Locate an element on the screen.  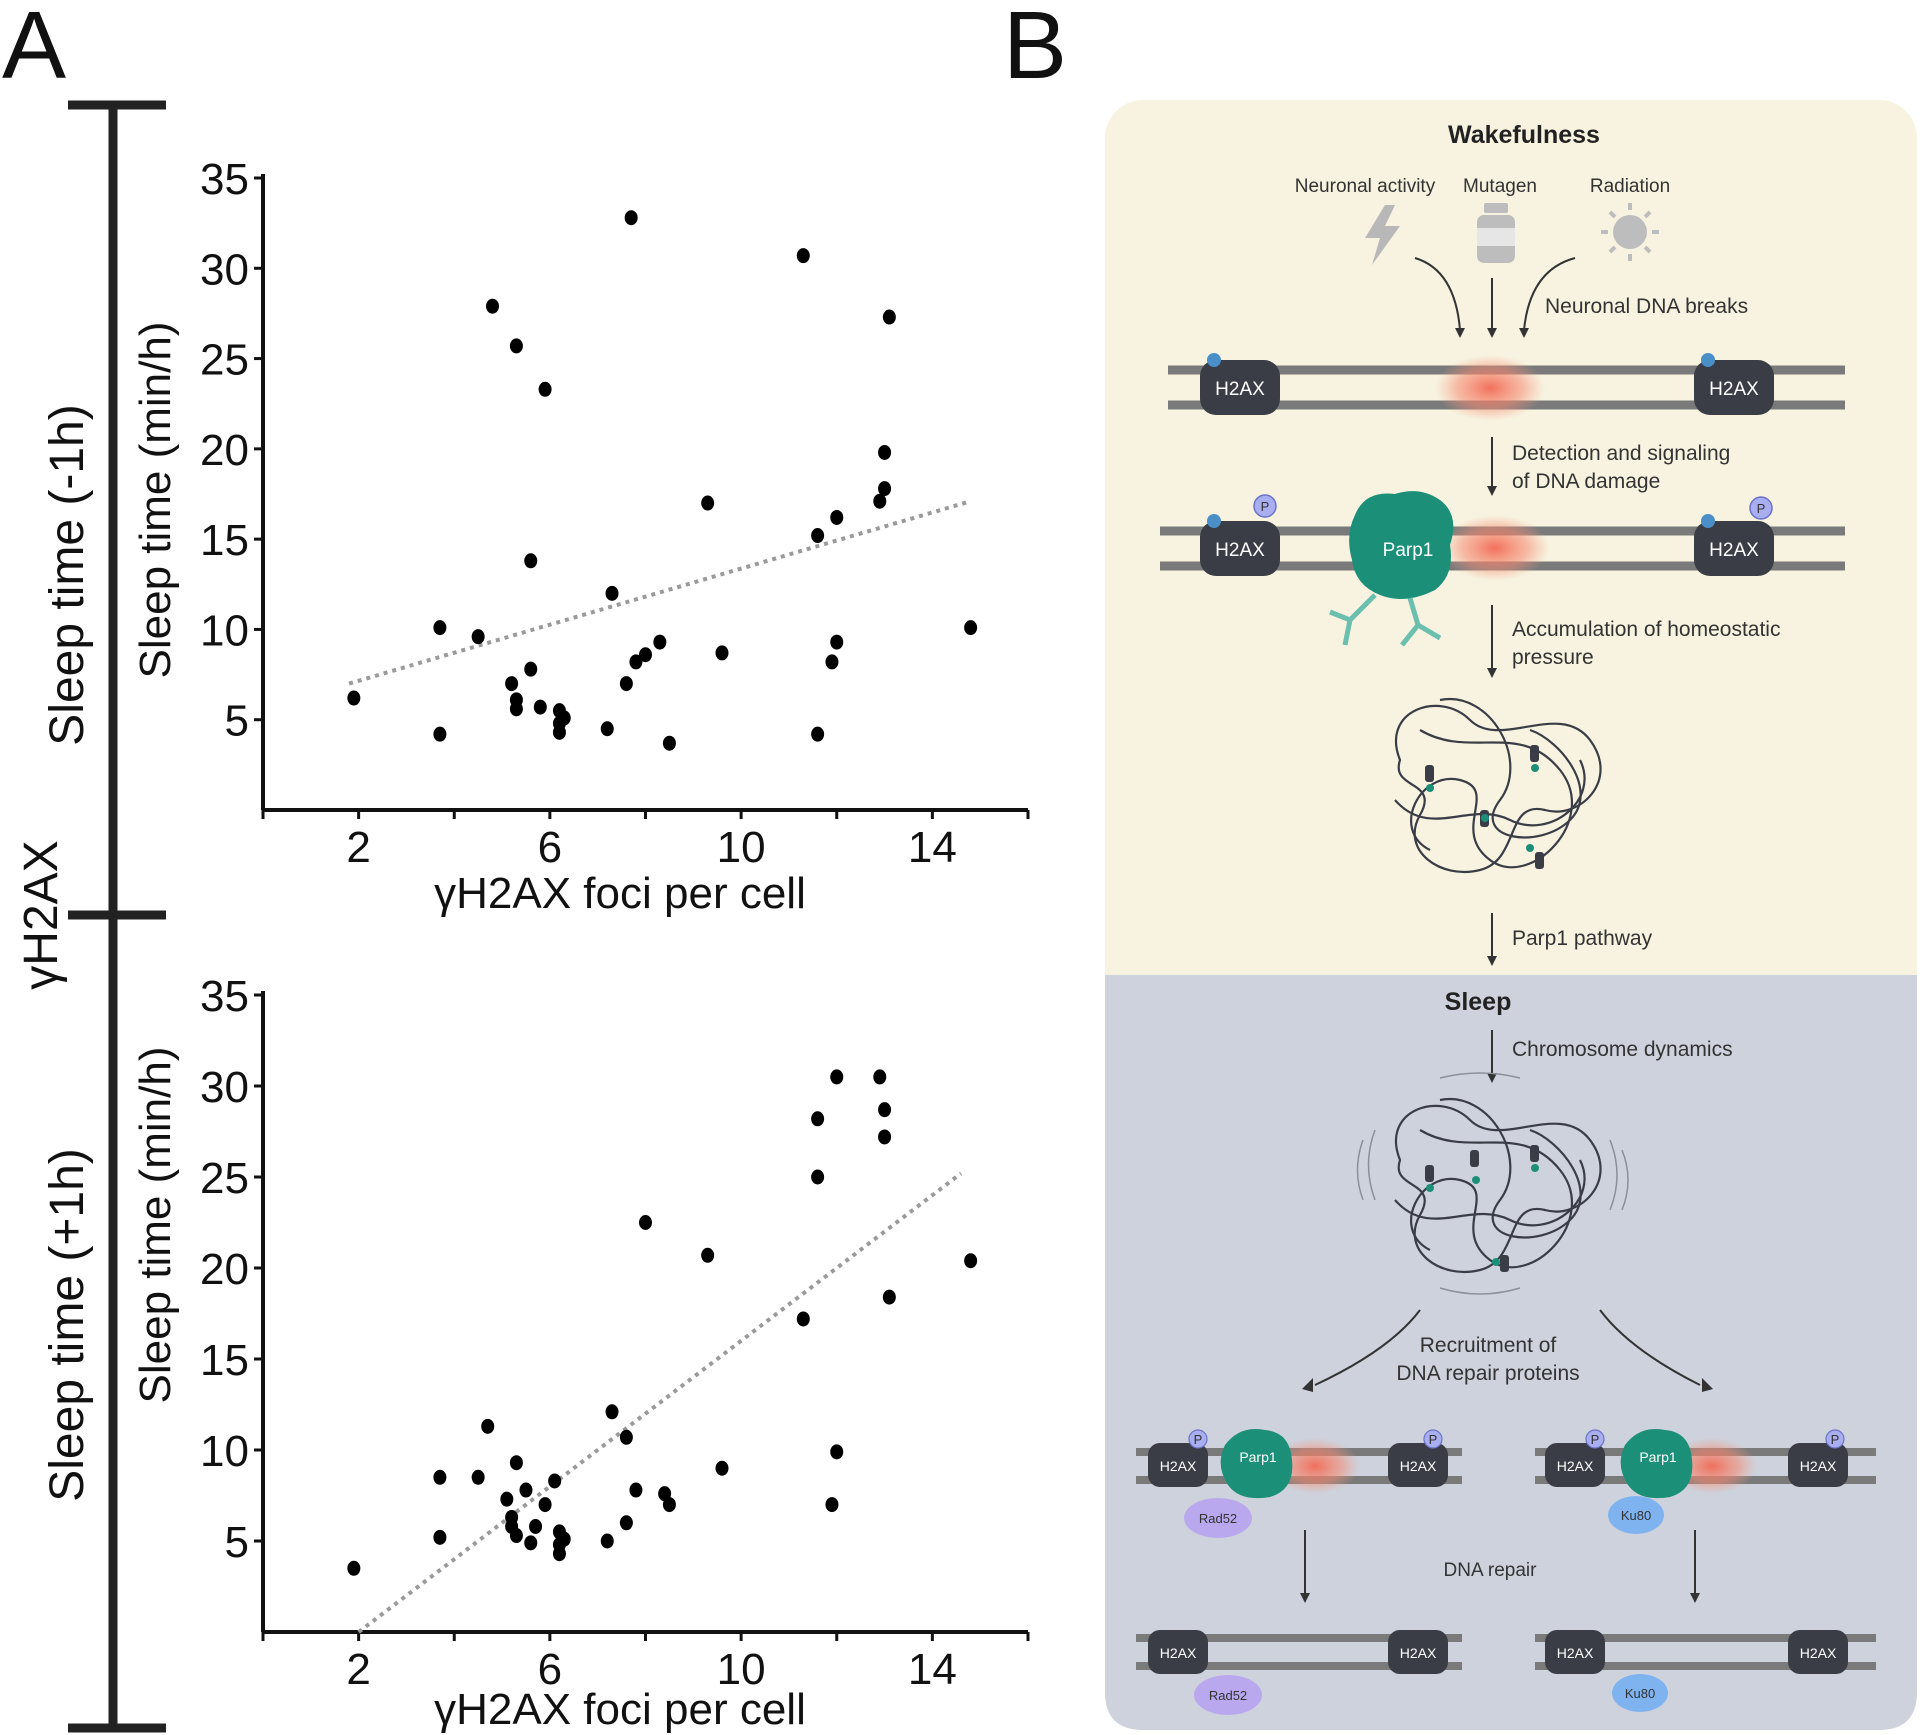
y-tick-label: 10 is located at coordinates (224, 630).